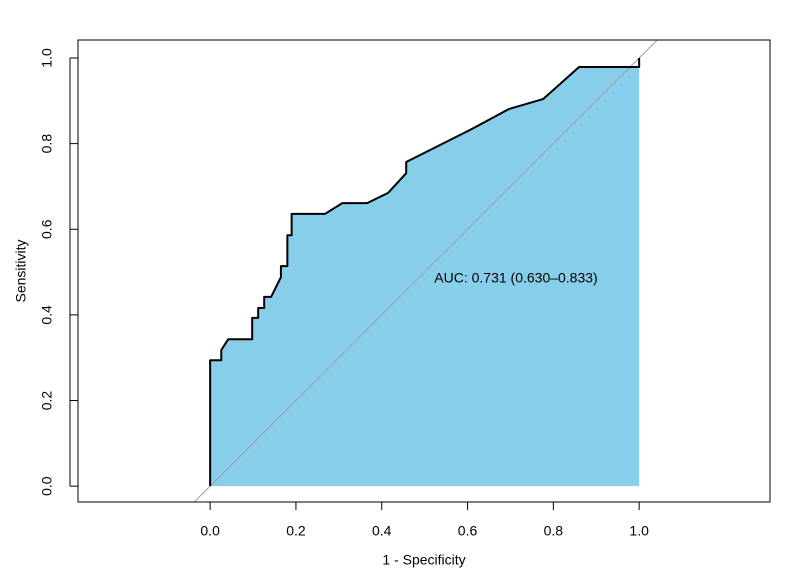 Image resolution: width=812 pixels, height=582 pixels. Describe the element at coordinates (296, 531) in the screenshot. I see `x-tick-label: 0.2` at that location.